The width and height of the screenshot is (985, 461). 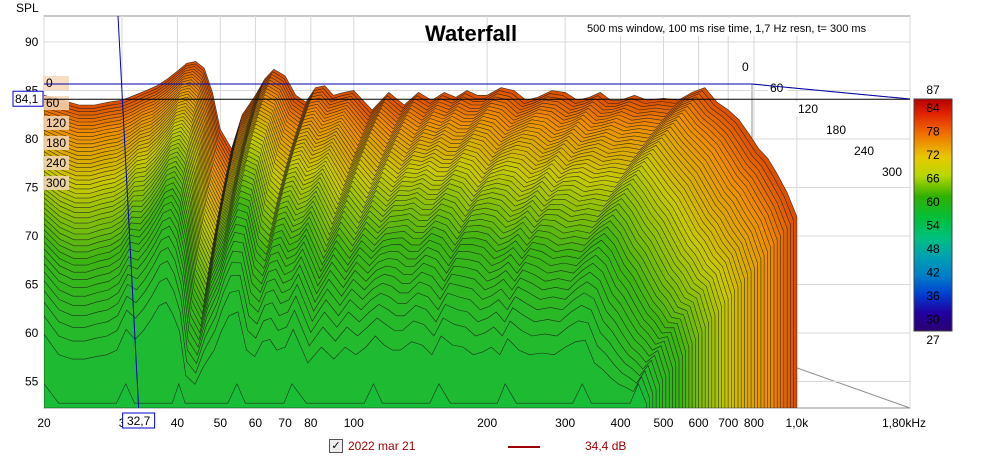 I want to click on x-tick-label: 60, so click(x=256, y=423).